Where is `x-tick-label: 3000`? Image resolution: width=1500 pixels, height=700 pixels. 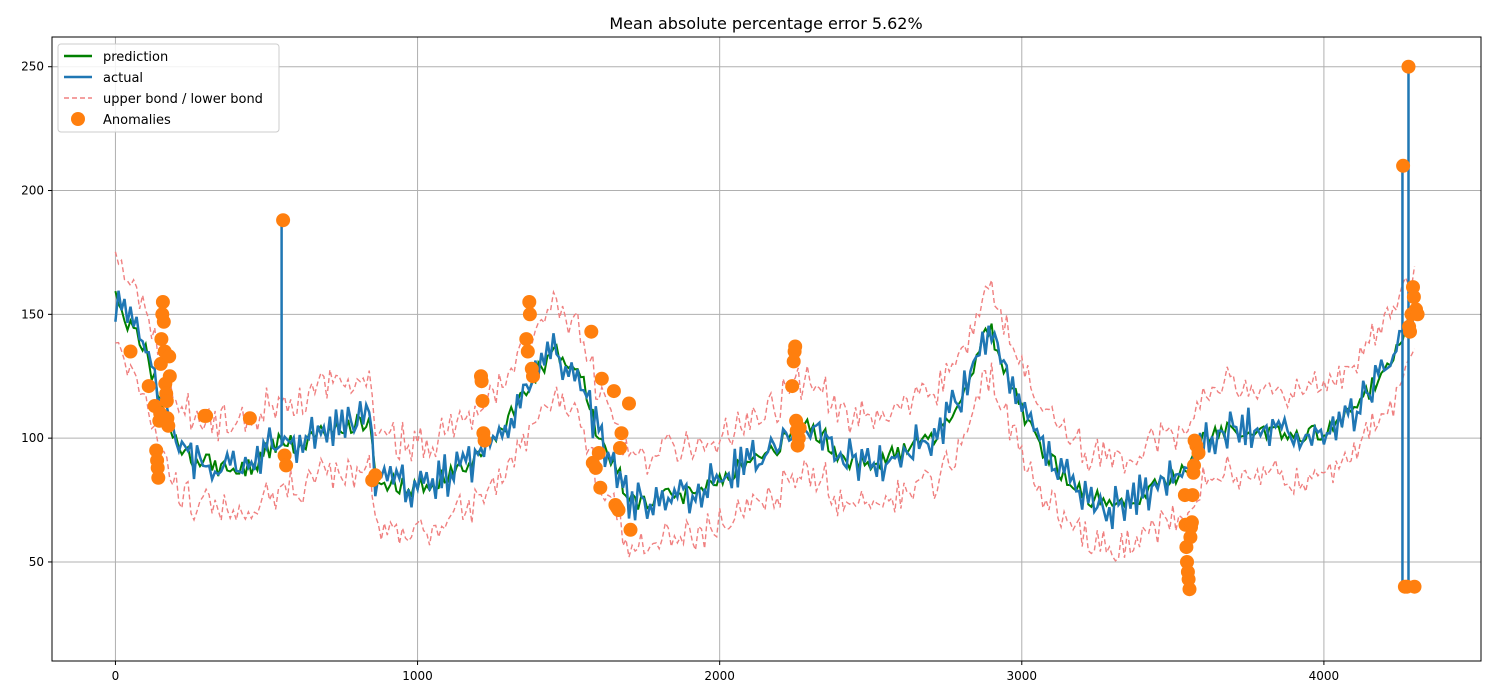
x-tick-label: 3000 is located at coordinates (1022, 676).